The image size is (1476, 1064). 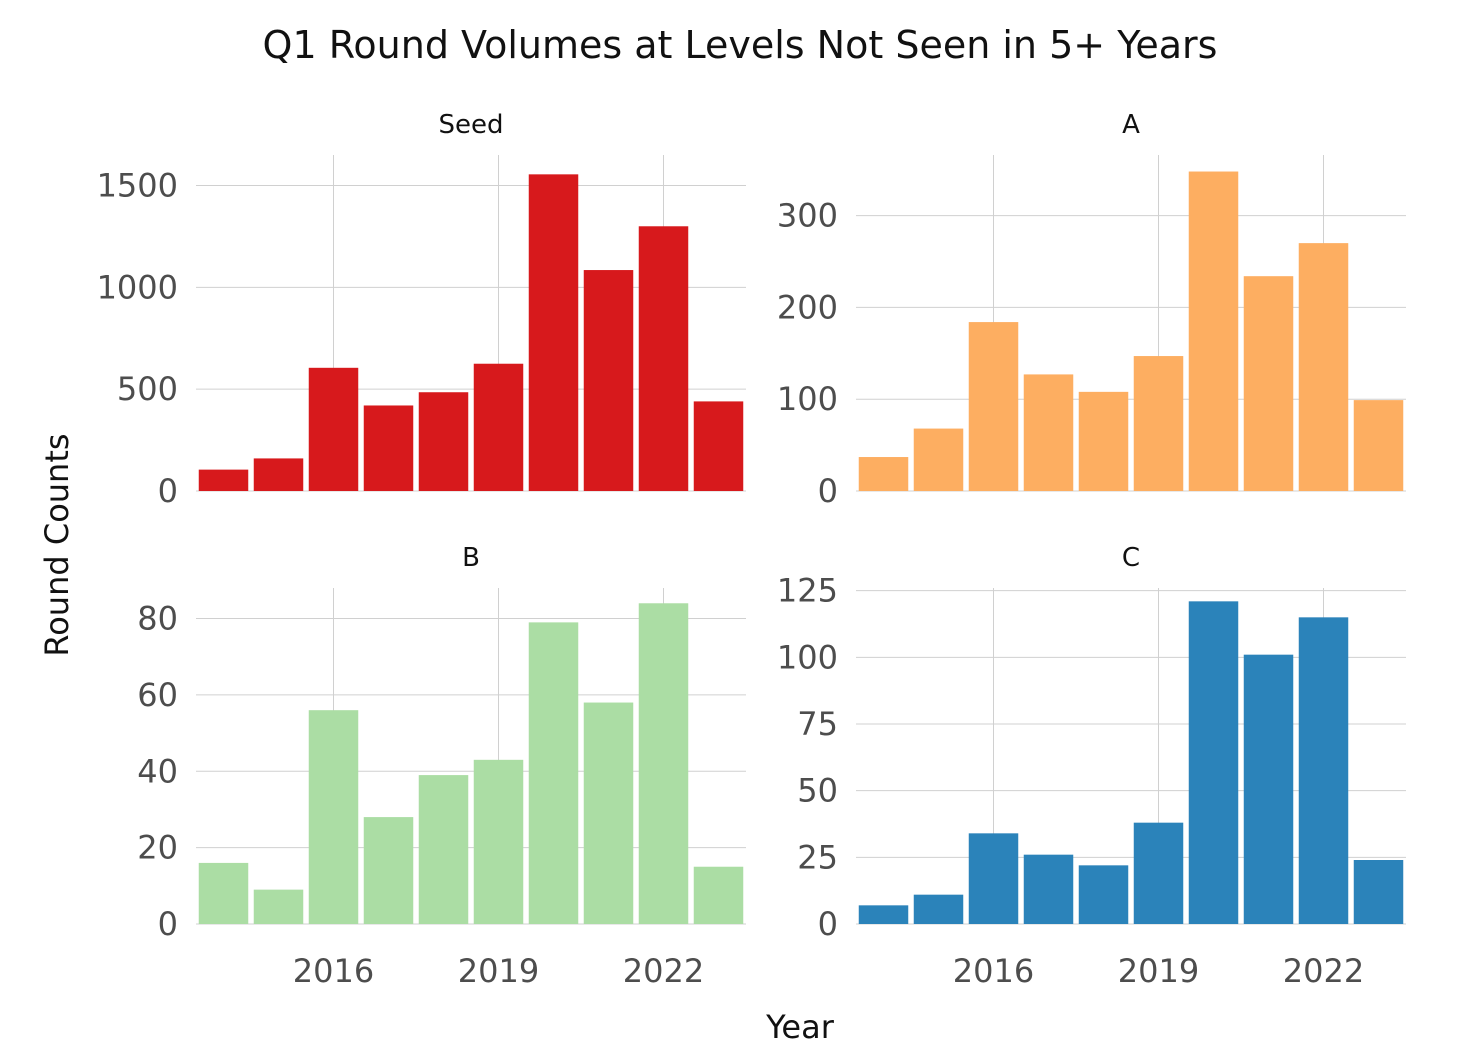 What do you see at coordinates (1268, 383) in the screenshot?
I see `bar-a-2021` at bounding box center [1268, 383].